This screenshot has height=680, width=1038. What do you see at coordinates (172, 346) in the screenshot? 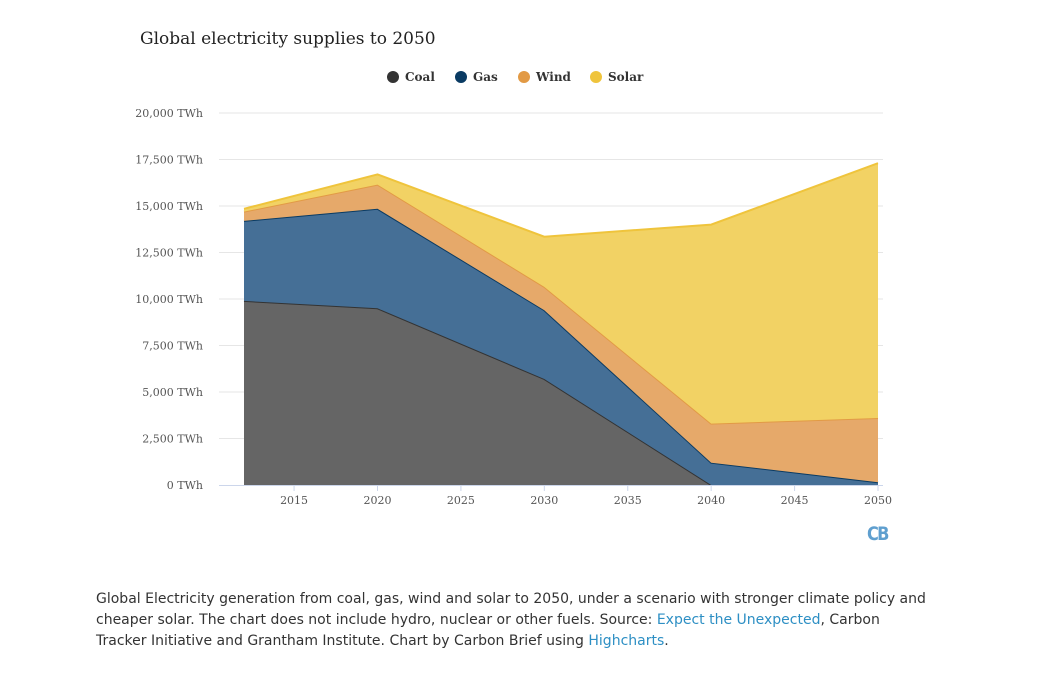
I see `y-tick-label: 7,500 TWh` at bounding box center [172, 346].